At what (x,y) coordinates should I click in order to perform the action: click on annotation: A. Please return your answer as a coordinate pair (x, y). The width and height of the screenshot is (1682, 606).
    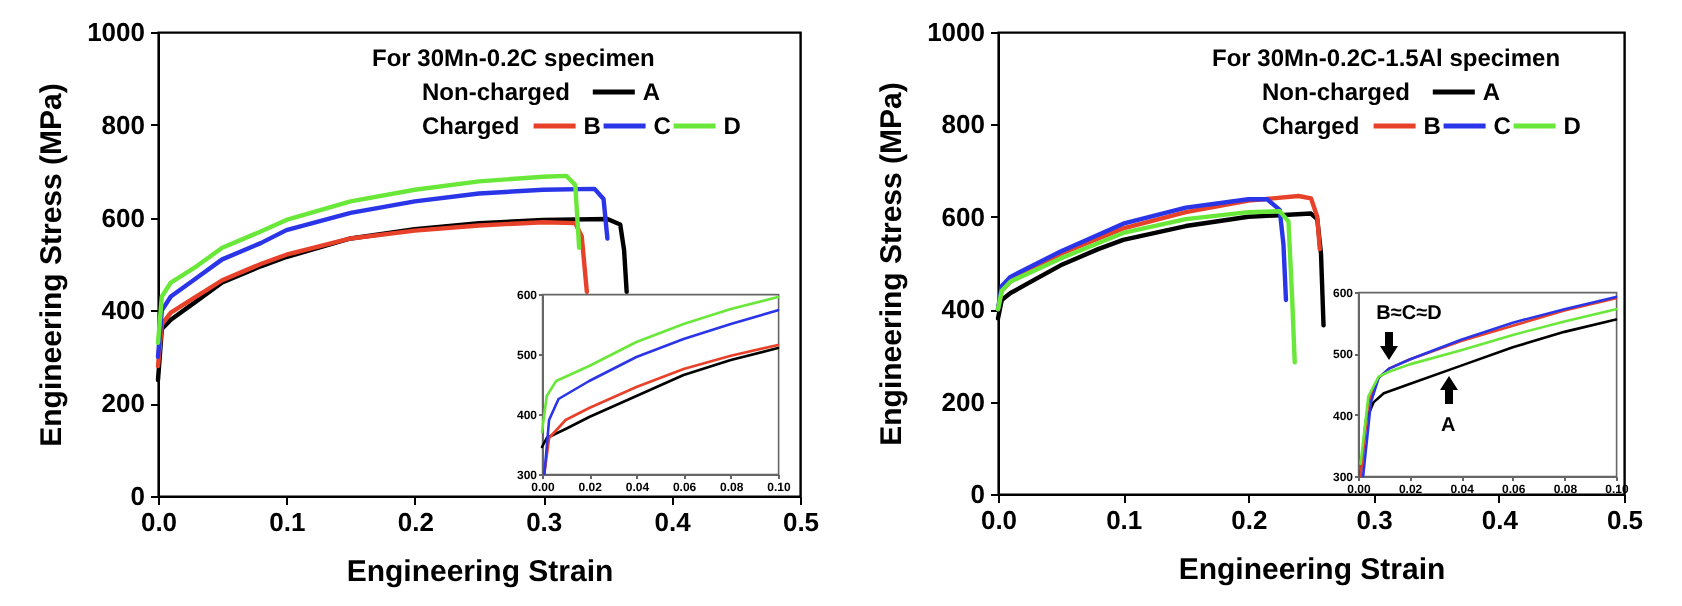
    Looking at the image, I should click on (1448, 425).